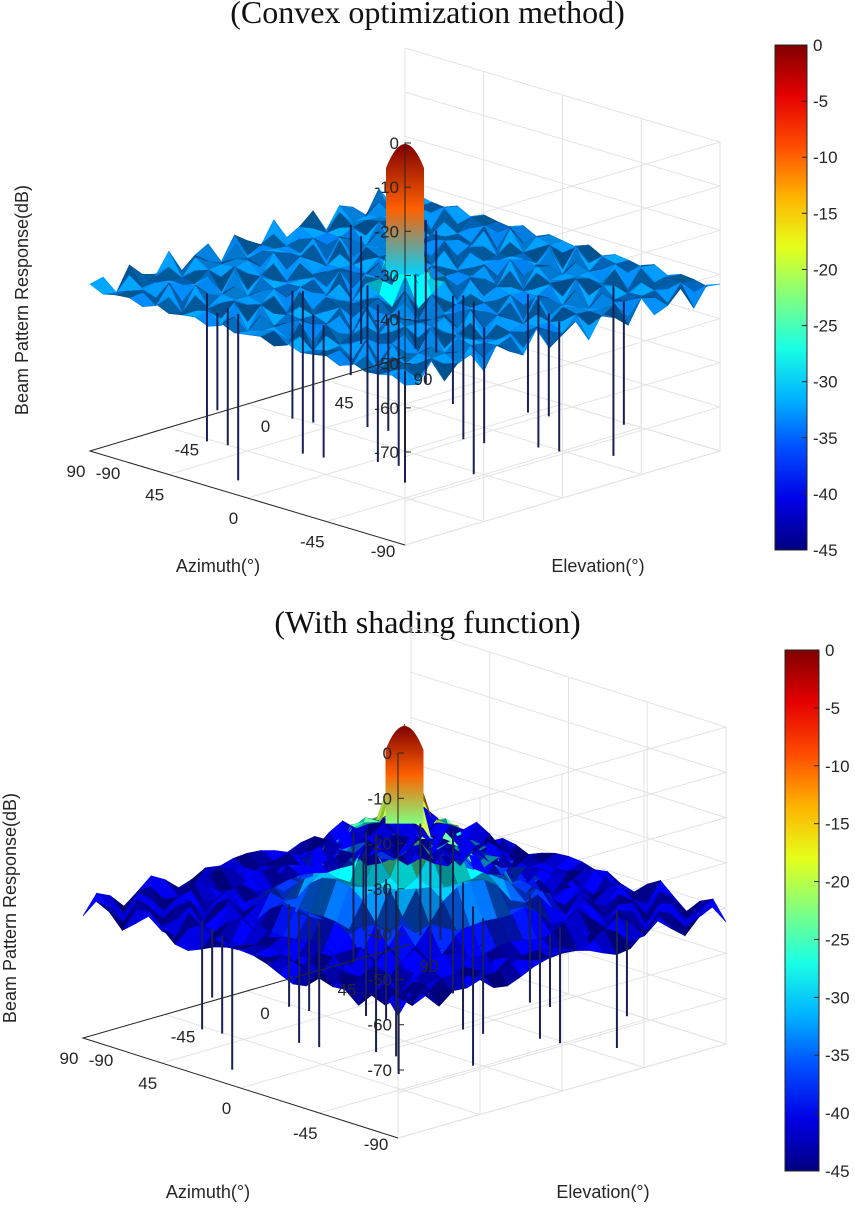  I want to click on chart-title: (Convex optimization method), so click(427, 15).